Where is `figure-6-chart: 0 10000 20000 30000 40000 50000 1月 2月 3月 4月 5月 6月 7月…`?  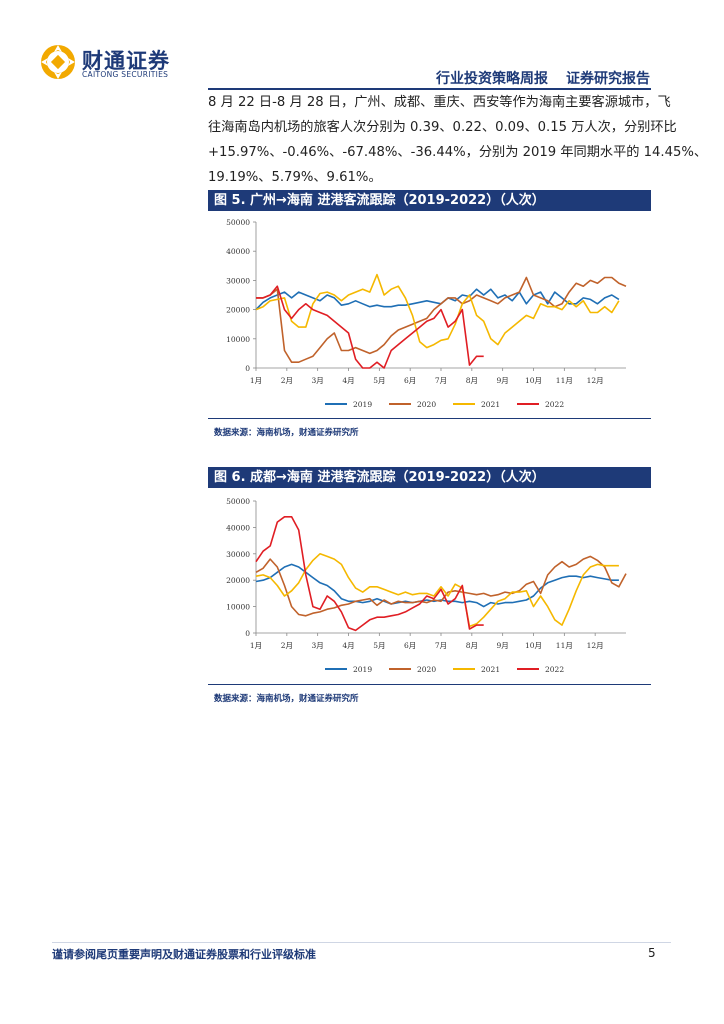 figure-6-chart: 0 10000 20000 30000 40000 50000 1月 2月 3月 4月 5月 6月 7月… is located at coordinates (429, 585).